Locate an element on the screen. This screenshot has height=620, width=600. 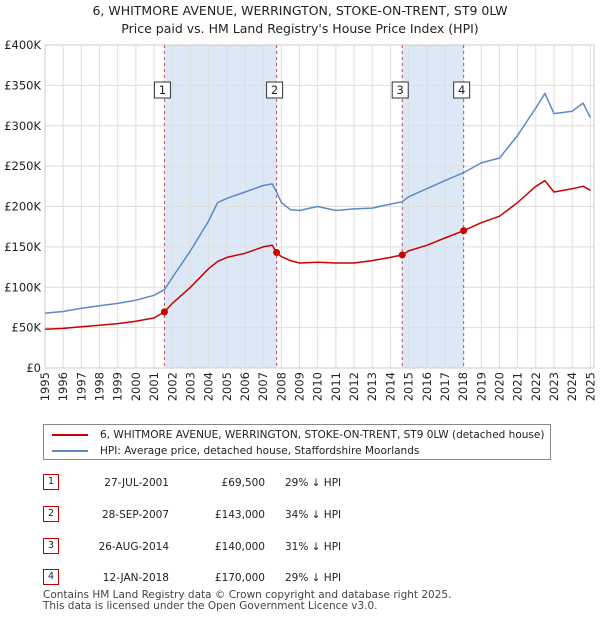
legend-swatch-hpi is located at coordinates (70, 451).